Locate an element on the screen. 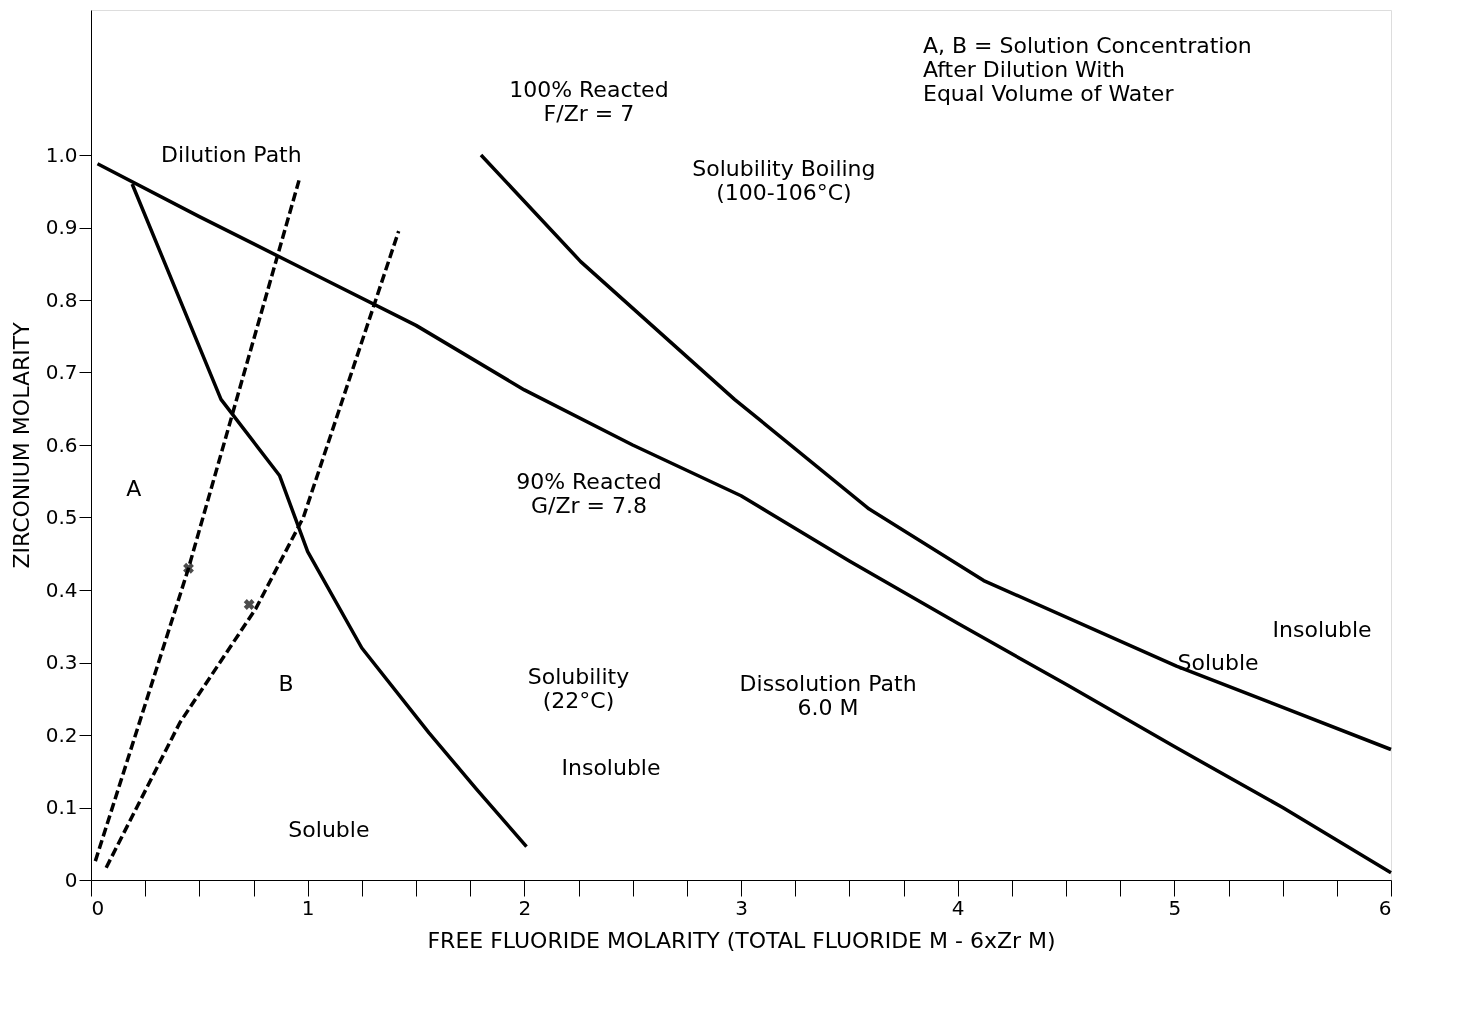  annotation: Dissolution Path 6.0 M is located at coordinates (828, 696).